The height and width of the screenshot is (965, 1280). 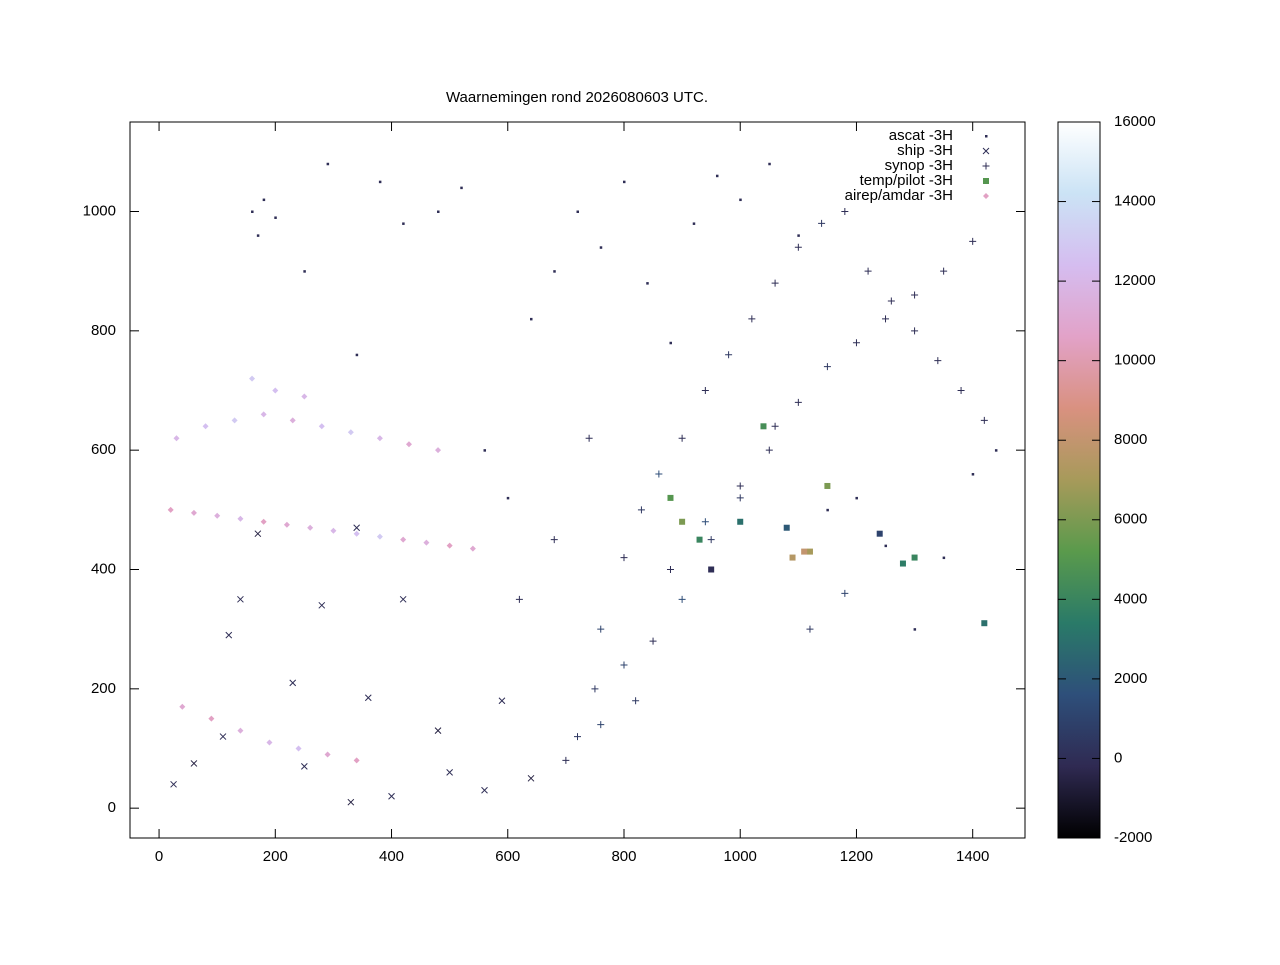 I want to click on y-tick-label: 0, so click(x=112, y=807).